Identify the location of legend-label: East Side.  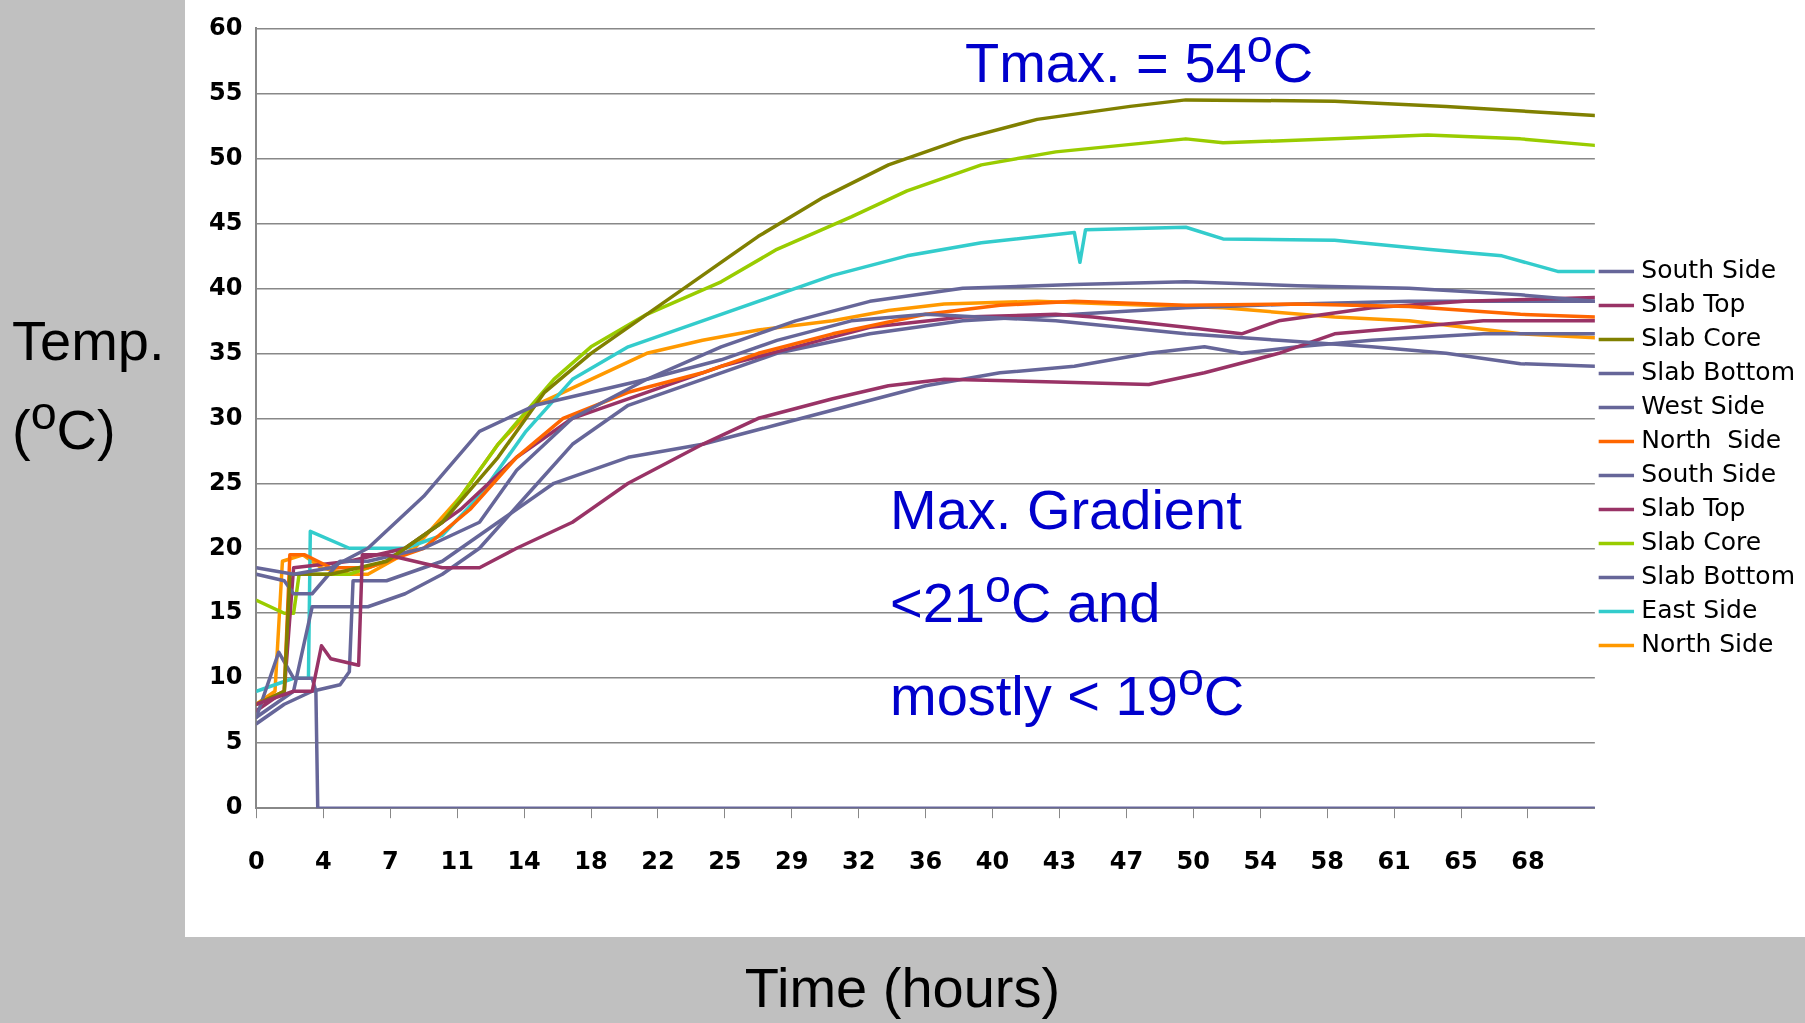
(1699, 609).